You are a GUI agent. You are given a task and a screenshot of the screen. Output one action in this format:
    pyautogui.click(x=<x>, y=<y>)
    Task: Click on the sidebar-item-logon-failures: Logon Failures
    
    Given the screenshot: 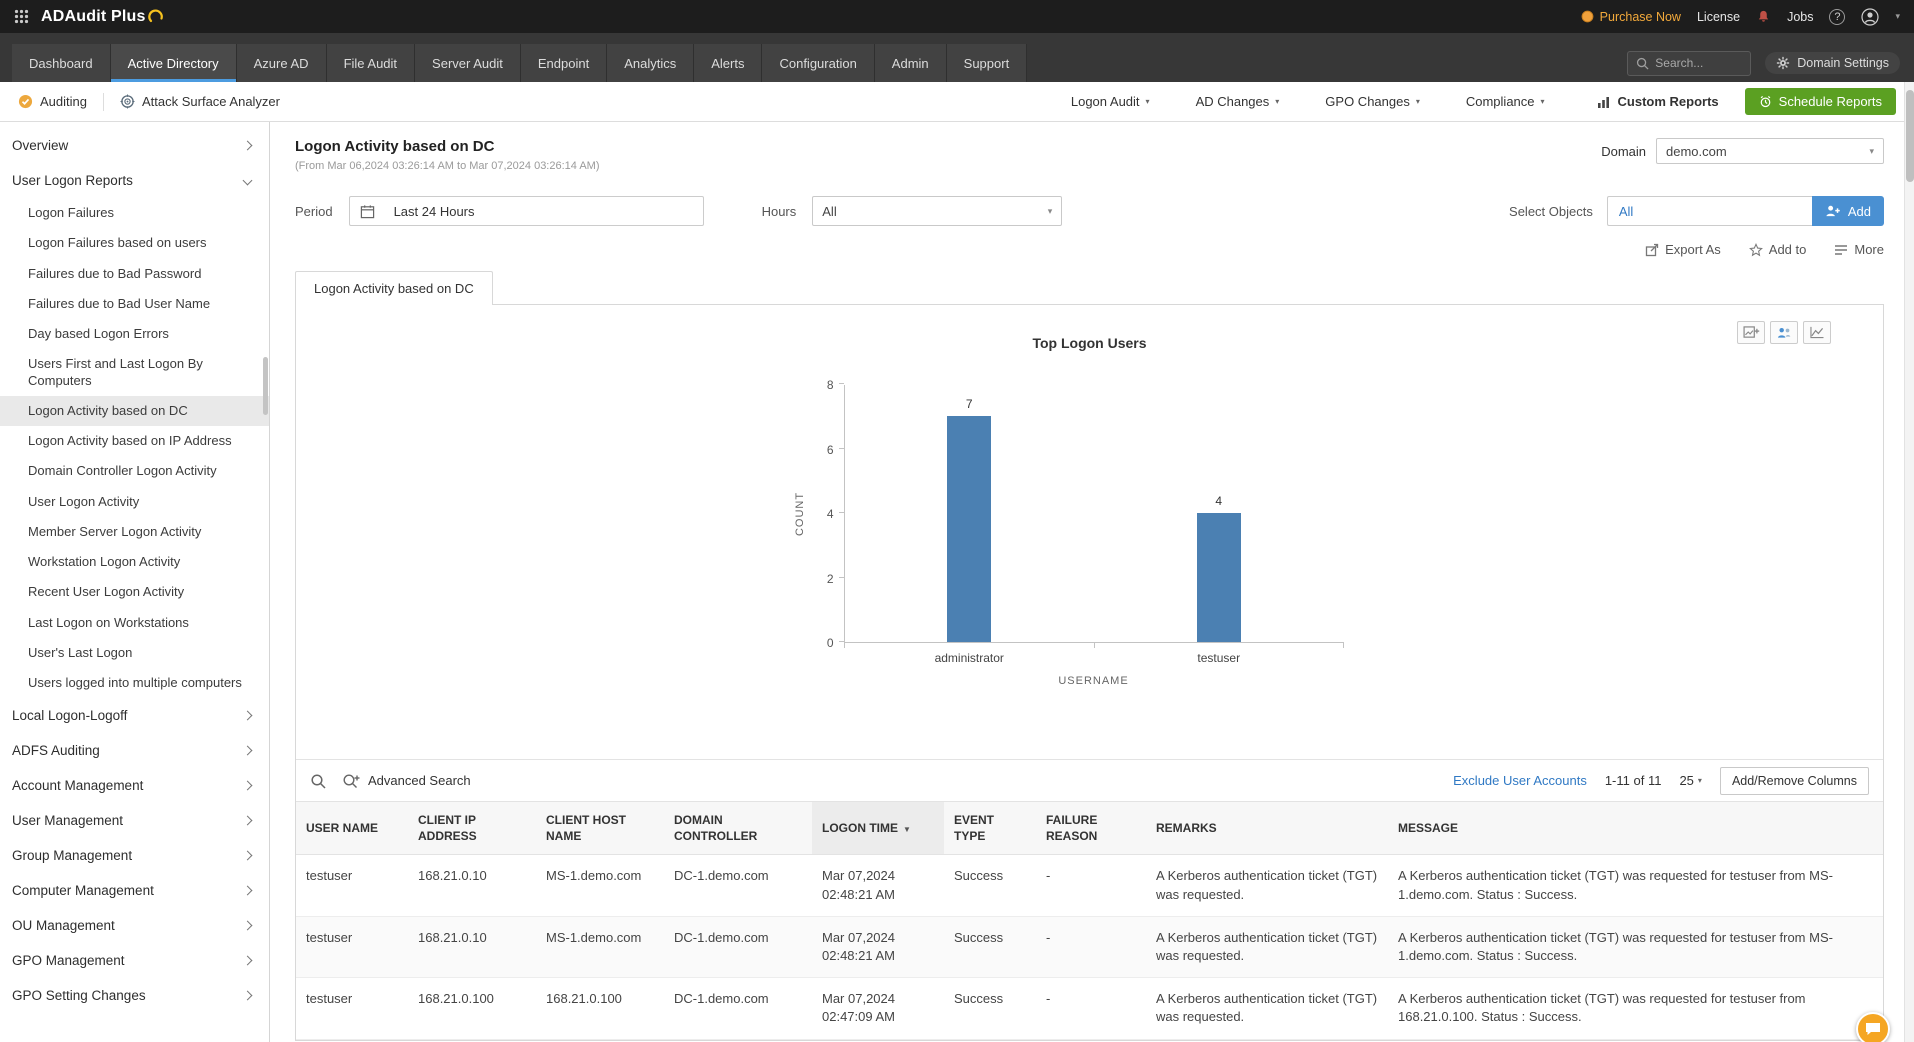 What is the action you would take?
    pyautogui.click(x=71, y=212)
    